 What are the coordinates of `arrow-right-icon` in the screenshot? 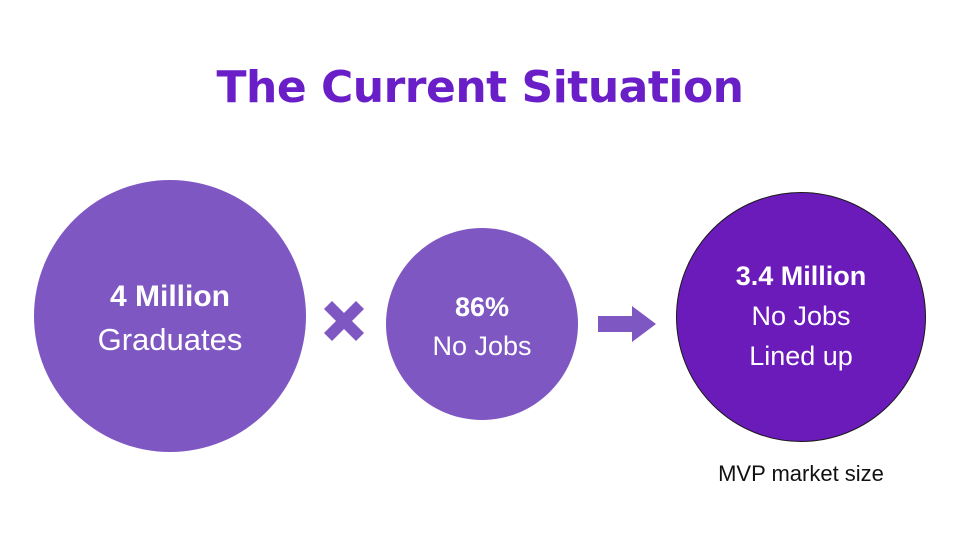 It's located at (627, 324).